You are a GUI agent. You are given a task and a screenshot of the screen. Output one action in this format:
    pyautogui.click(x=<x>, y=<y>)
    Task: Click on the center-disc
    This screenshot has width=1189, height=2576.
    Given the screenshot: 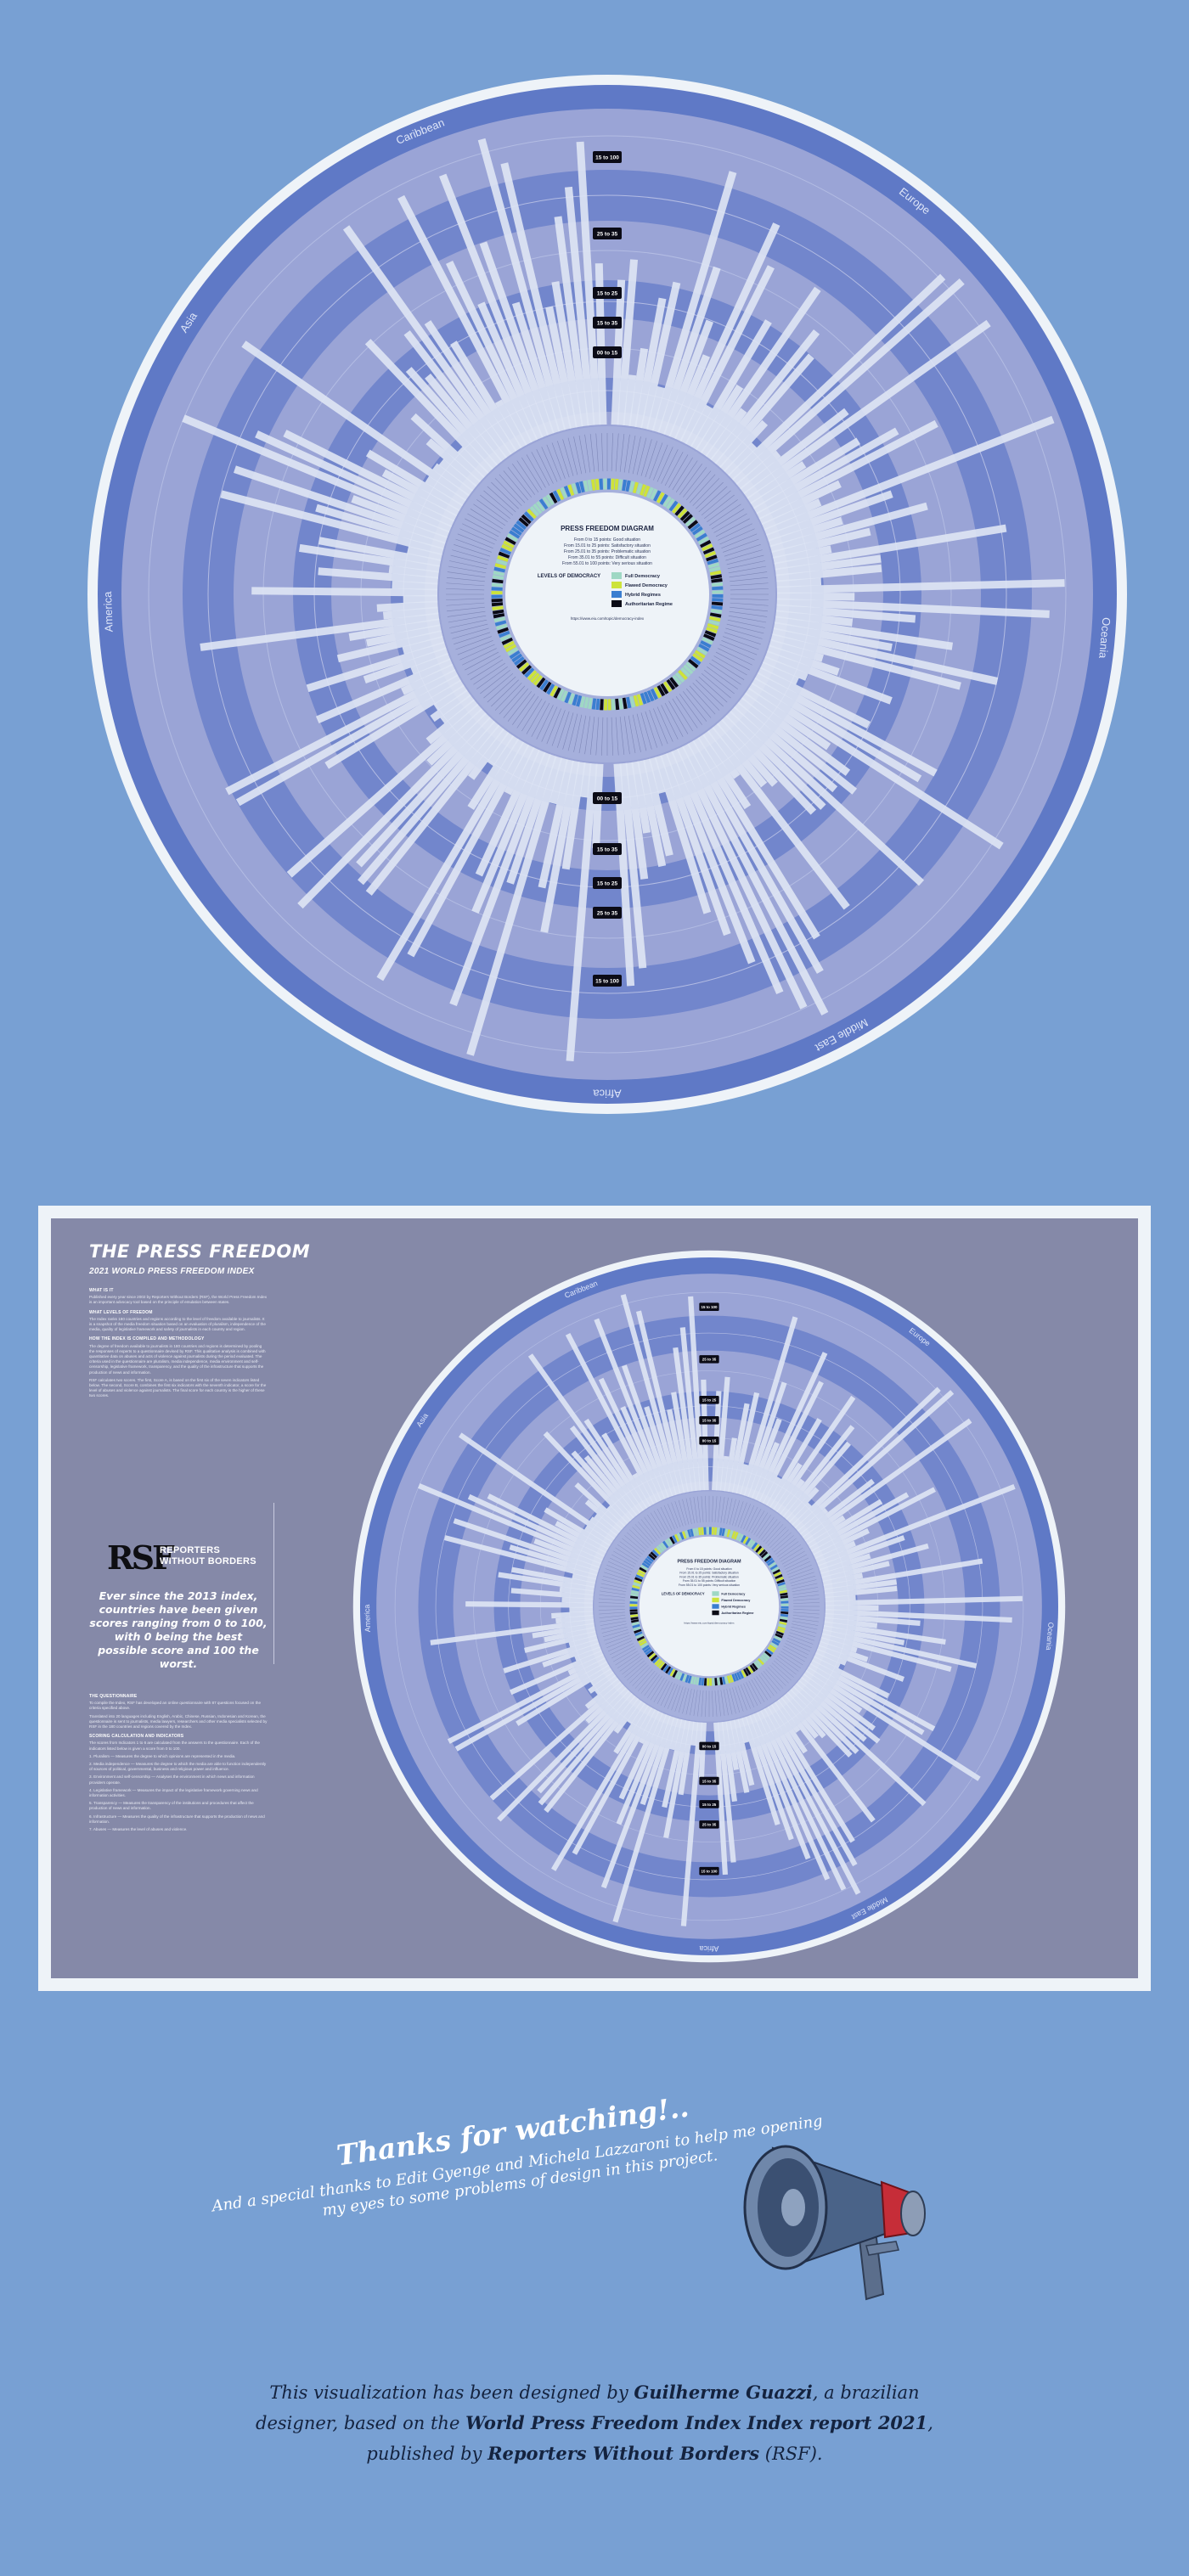 What is the action you would take?
    pyautogui.click(x=607, y=594)
    